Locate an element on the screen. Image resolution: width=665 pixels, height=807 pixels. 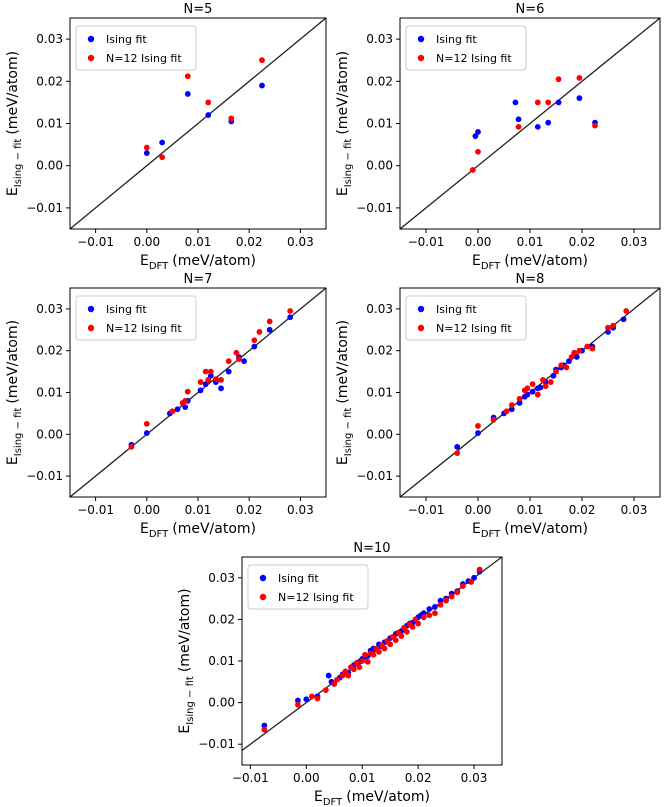
panel-title: N=8 is located at coordinates (530, 279).